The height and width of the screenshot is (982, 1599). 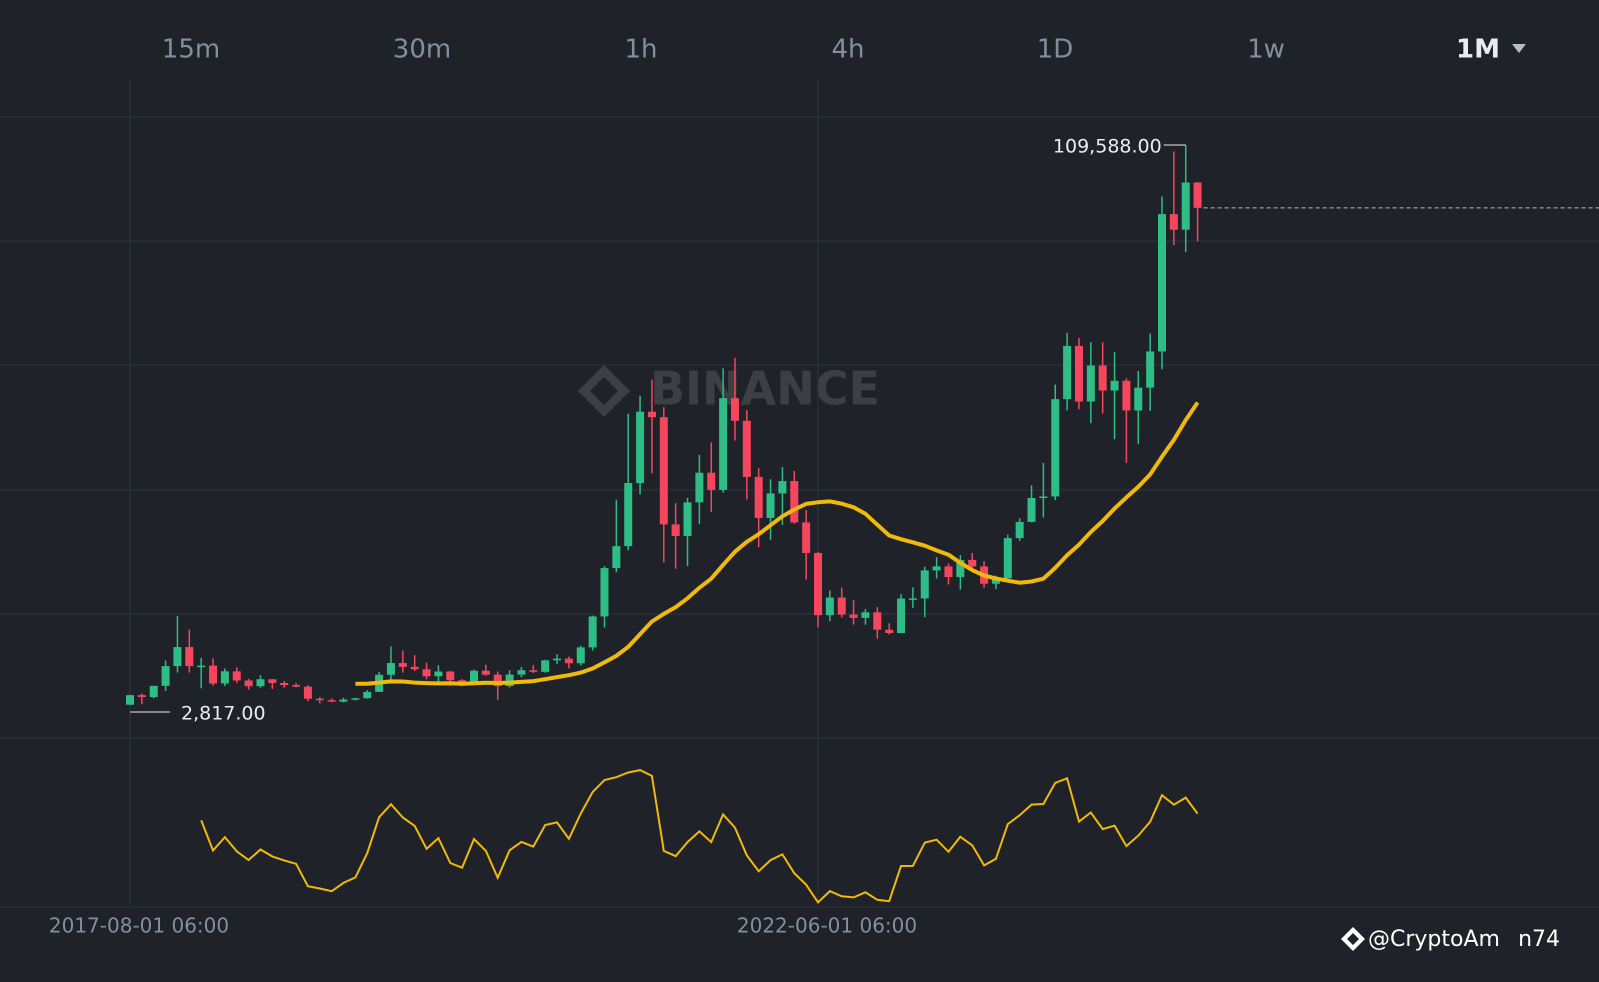 I want to click on interval-tab: 1h, so click(x=640, y=50).